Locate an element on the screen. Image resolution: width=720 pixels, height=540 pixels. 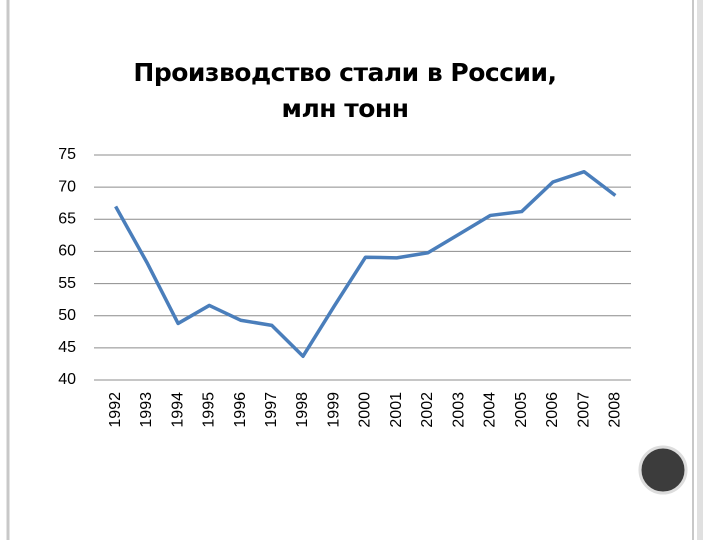
x-tick-label: 1995 is located at coordinates (209, 410).